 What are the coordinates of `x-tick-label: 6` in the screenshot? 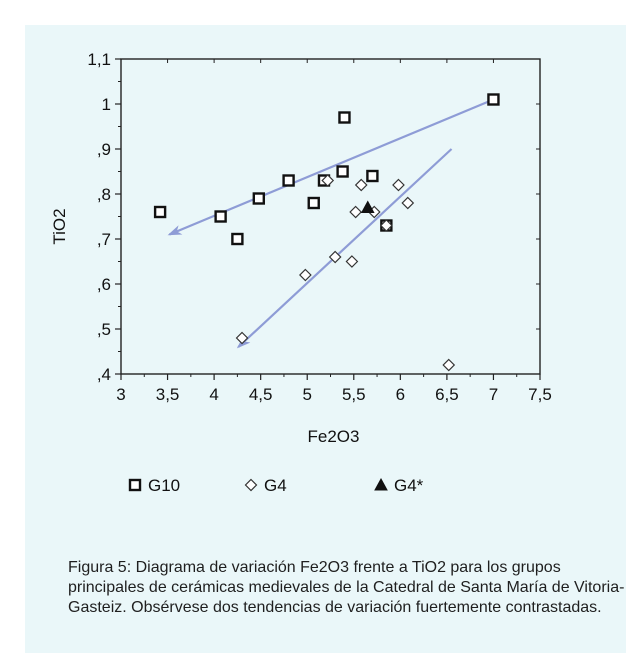 It's located at (400, 394).